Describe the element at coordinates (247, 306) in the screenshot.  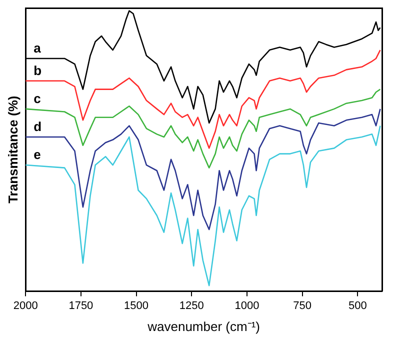
I see `x-tick-label: 1000` at that location.